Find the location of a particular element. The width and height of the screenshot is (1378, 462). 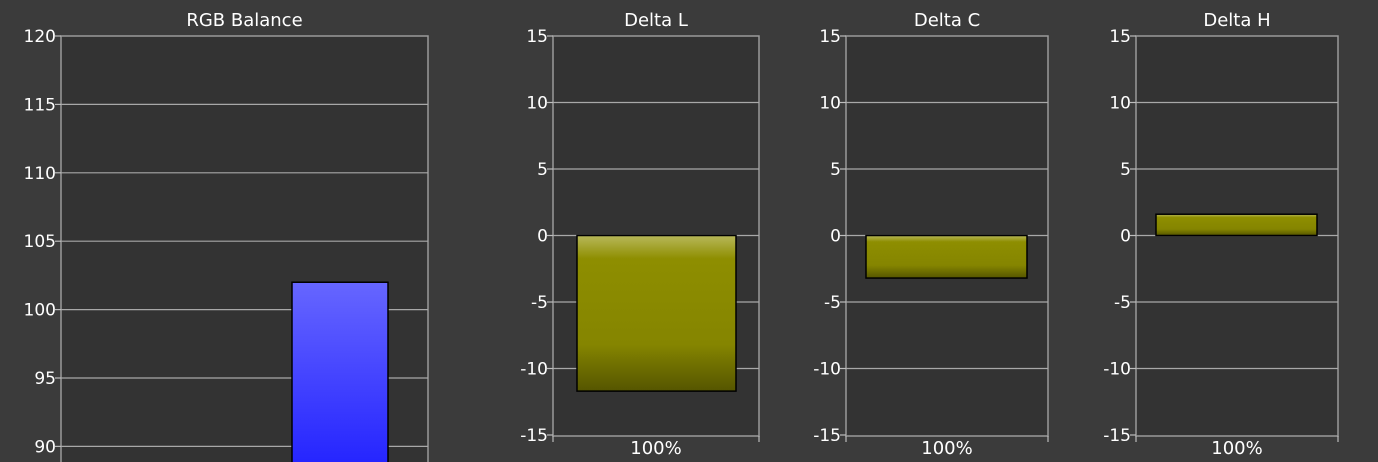

delta-c-y-tick-label: 5 is located at coordinates (835, 170).